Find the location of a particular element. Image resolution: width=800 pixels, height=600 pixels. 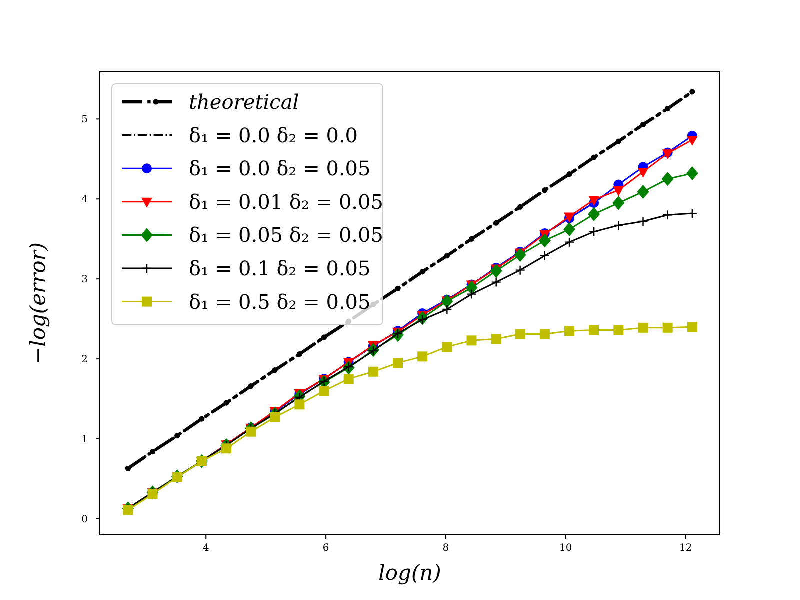

legend-label: δ₁ = 0.0 δ₂ = 0.0 is located at coordinates (273, 135).